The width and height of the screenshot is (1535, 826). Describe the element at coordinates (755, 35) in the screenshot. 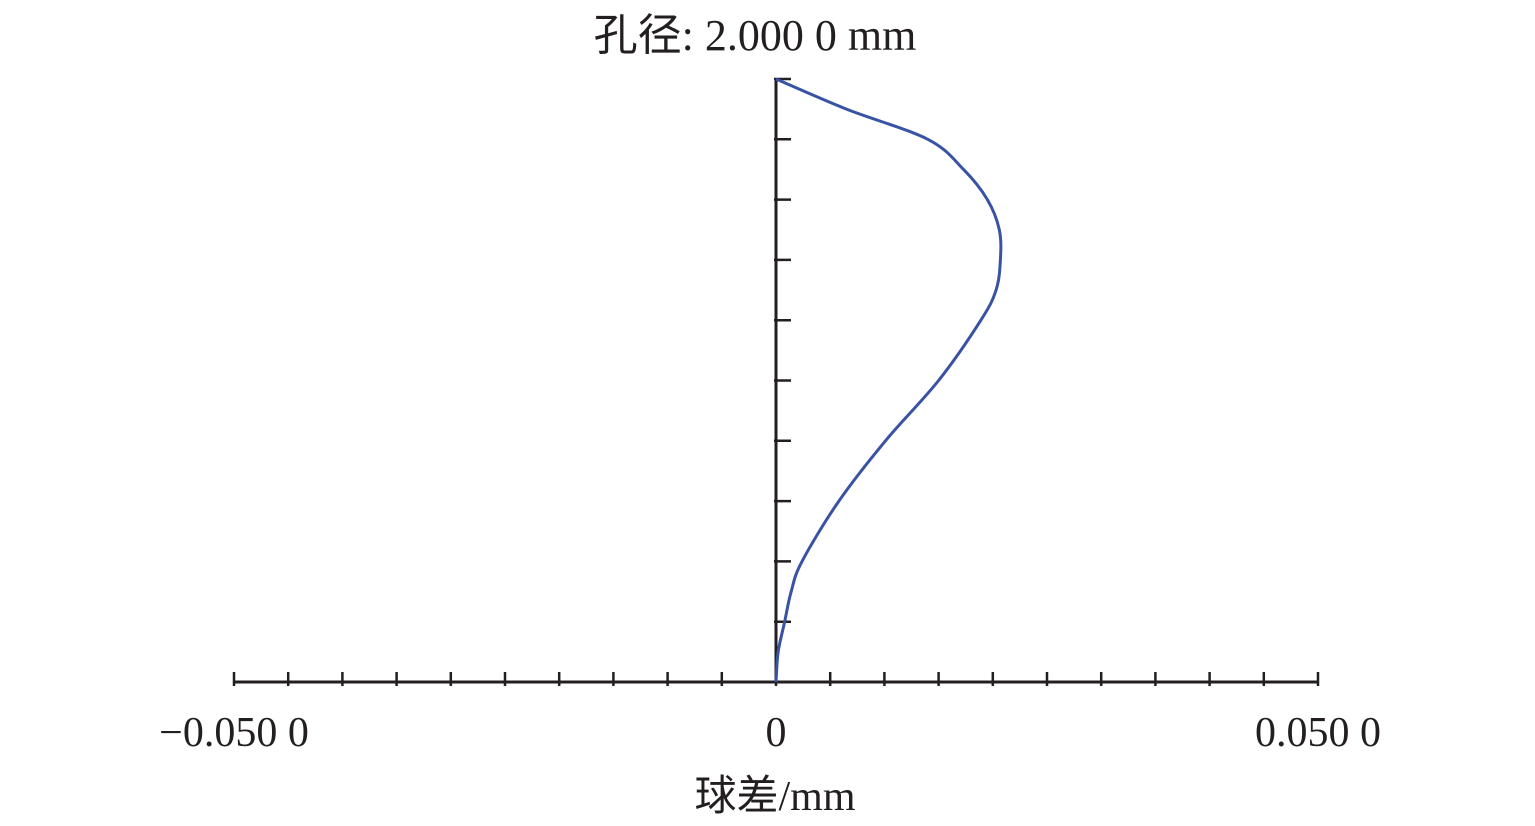

I see `chart-title: 孔径: 2.000 0 mm` at that location.